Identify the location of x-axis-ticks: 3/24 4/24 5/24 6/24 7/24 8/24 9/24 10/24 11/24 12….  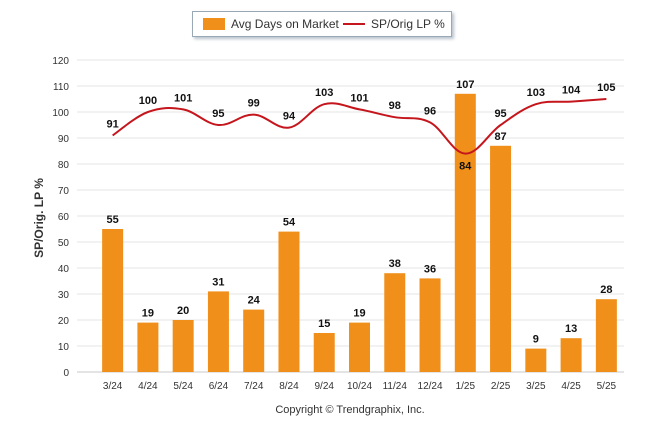
(360, 386).